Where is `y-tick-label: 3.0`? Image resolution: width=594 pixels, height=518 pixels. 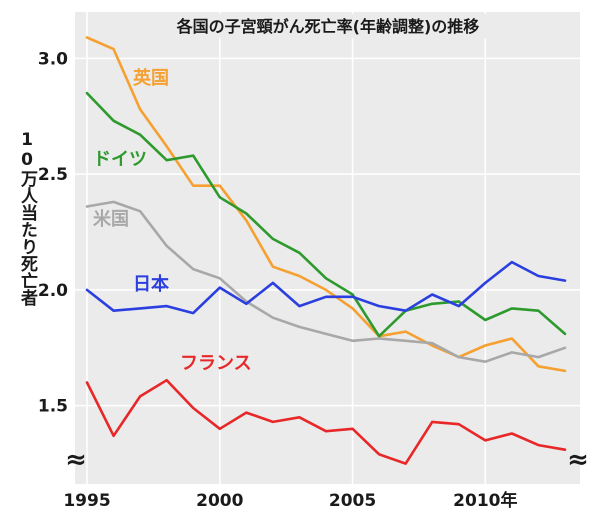 y-tick-label: 3.0 is located at coordinates (53, 59).